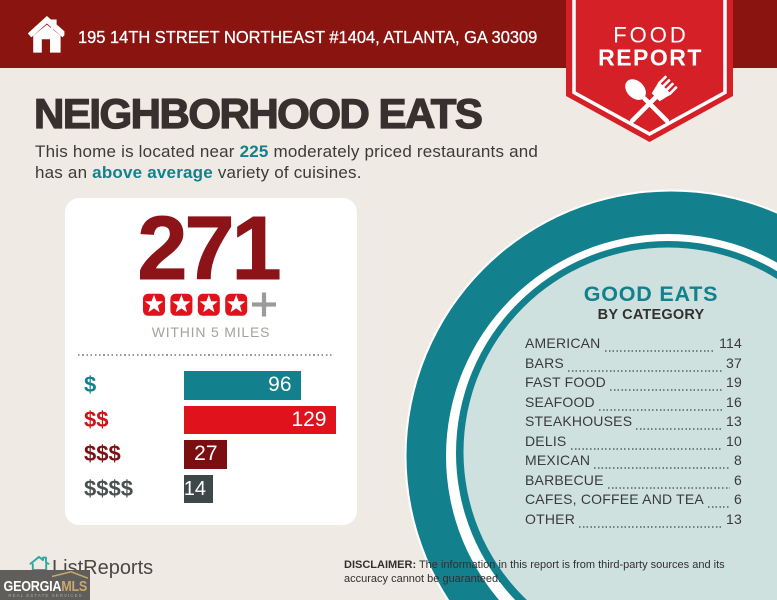  What do you see at coordinates (45, 595) in the screenshot?
I see `svg-text: REAL ESTATE SERVICES` at bounding box center [45, 595].